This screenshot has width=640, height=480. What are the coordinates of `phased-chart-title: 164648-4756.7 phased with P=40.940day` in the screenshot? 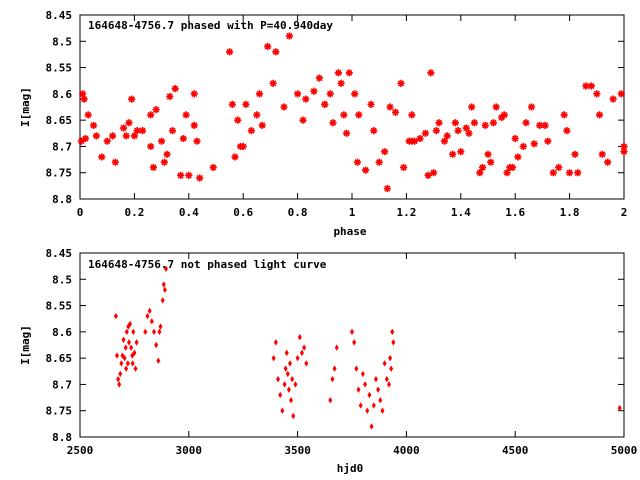 It's located at (210, 25).